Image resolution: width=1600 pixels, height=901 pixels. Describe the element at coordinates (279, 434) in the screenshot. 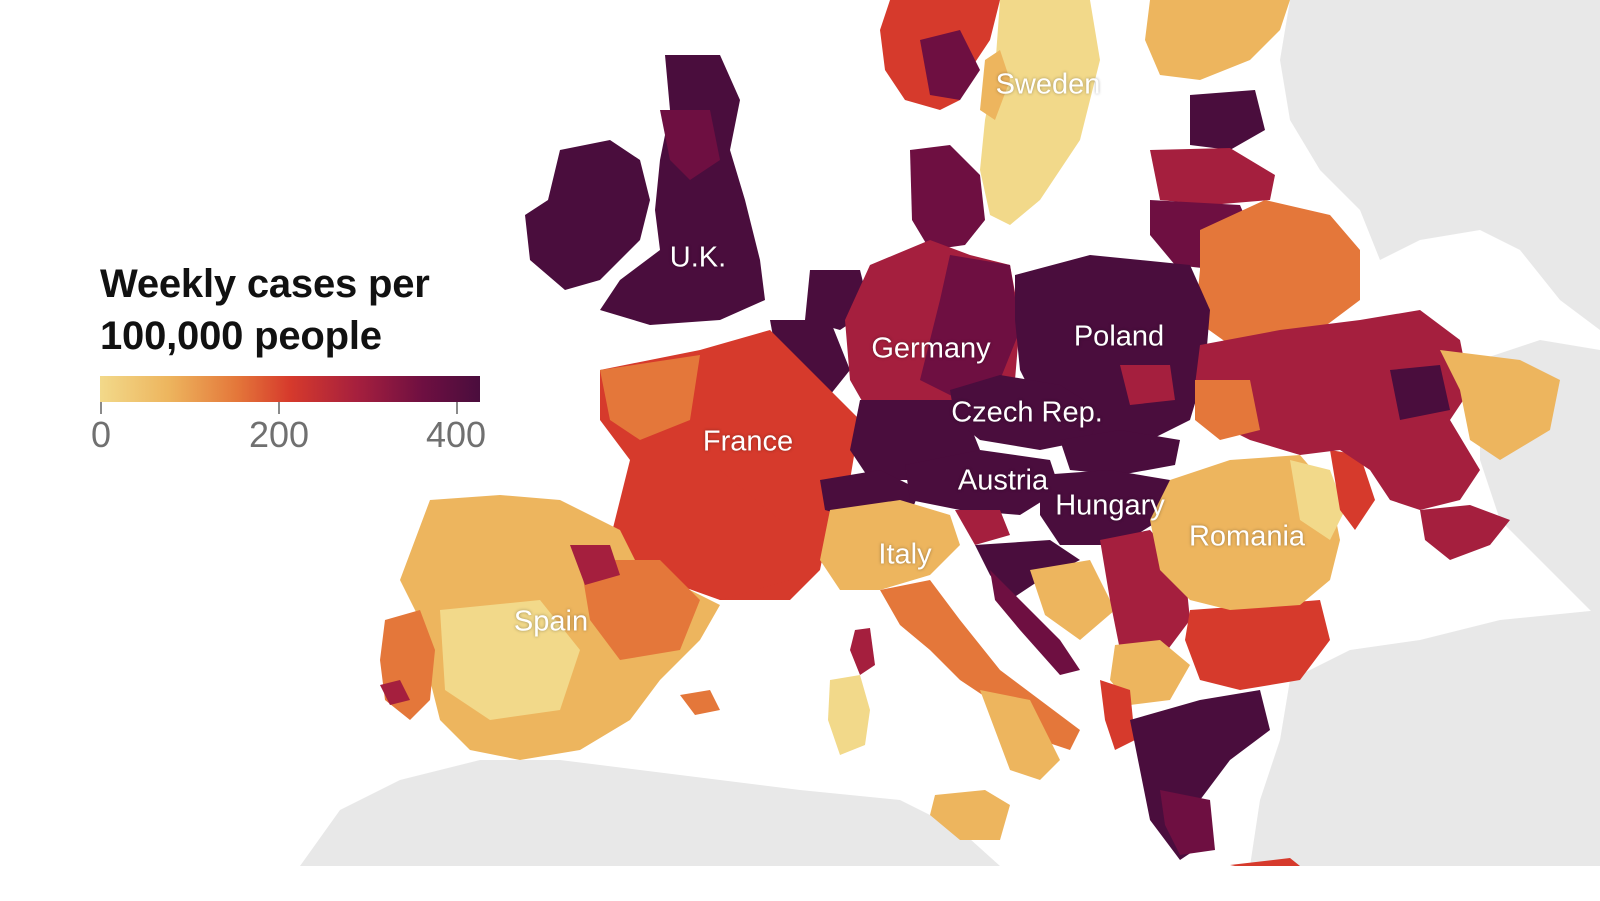

I see `legend-label-200: 200` at that location.